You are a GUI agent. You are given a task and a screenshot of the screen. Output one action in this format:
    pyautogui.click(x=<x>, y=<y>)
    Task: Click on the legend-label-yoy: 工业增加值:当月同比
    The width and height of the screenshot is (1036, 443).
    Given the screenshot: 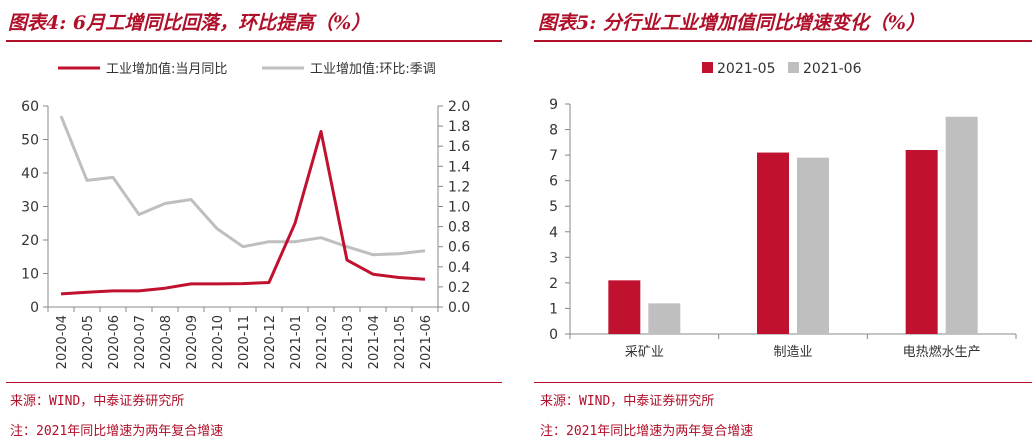 What is the action you would take?
    pyautogui.click(x=166, y=69)
    